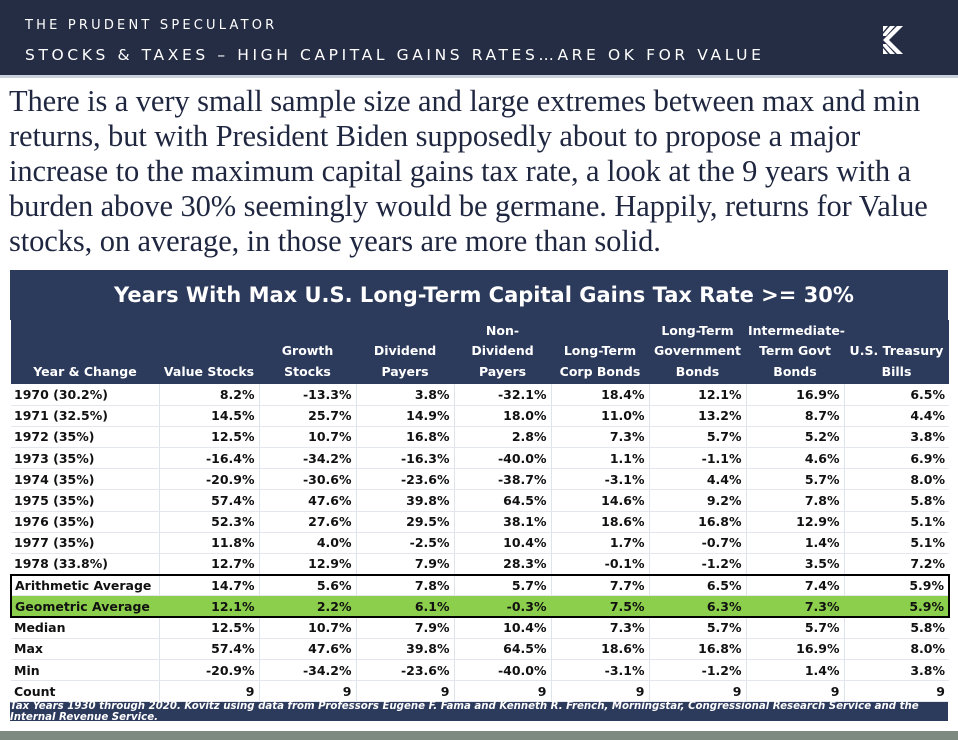 This screenshot has width=958, height=740. I want to click on return-cell: -0.1%, so click(600, 564).